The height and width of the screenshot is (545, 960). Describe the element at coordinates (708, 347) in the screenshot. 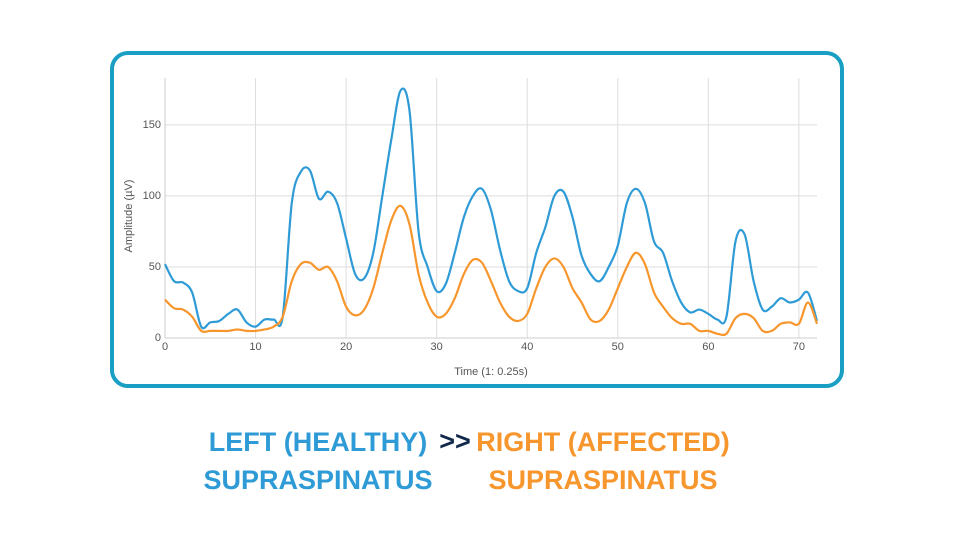

I see `x-tick-label: 60` at that location.